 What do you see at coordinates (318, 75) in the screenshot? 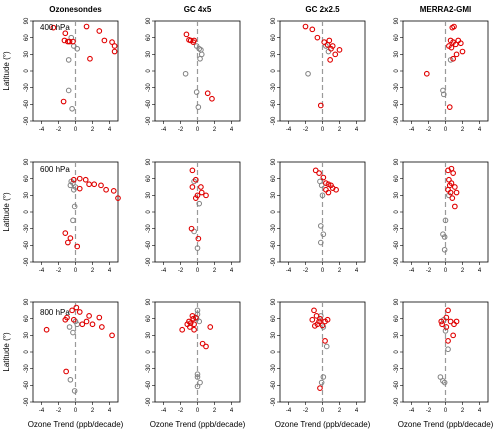
I see `panel-r0-c2: -4 -2 0 2 4 -90 -60 -30 0 30 60 90` at bounding box center [318, 75].